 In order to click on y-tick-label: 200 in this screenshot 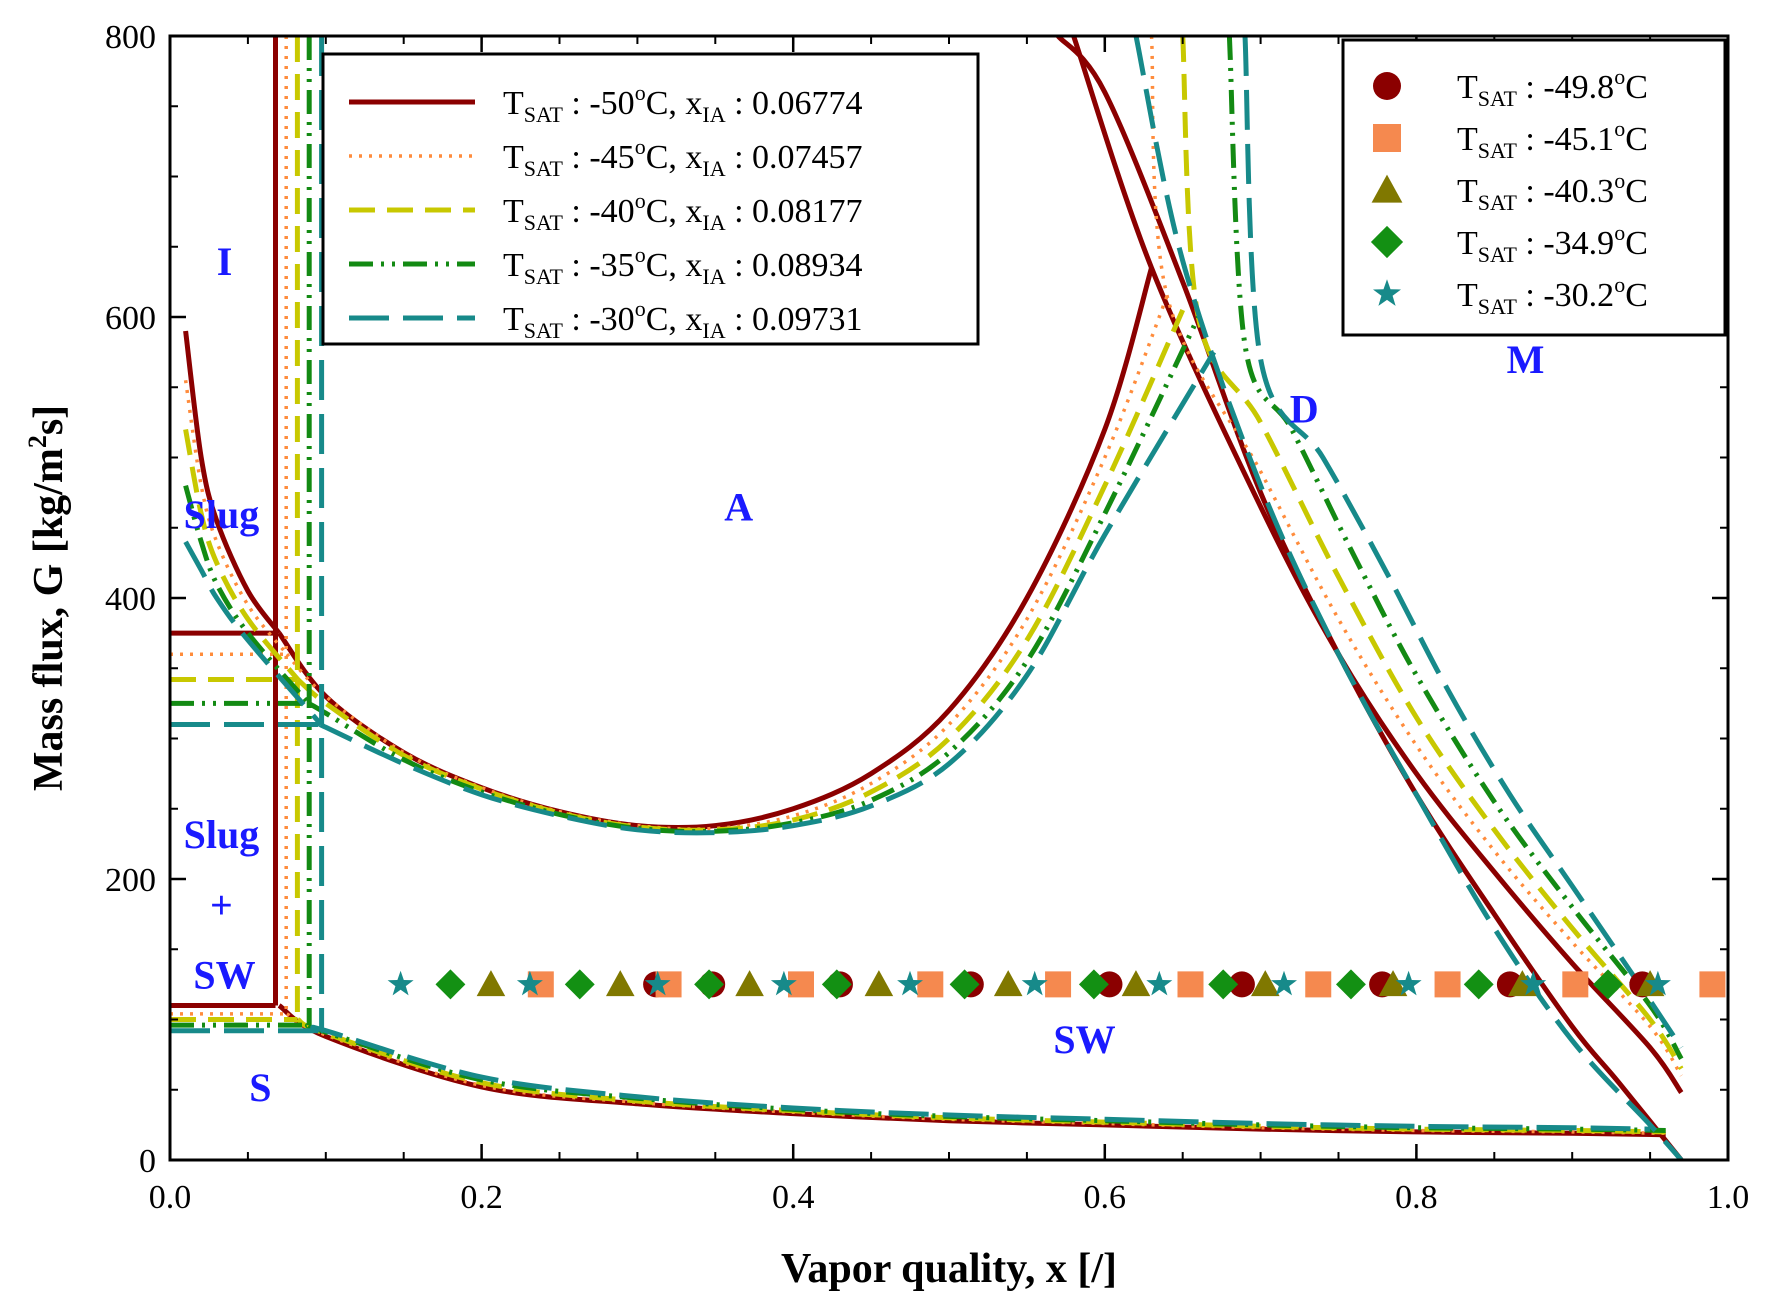, I will do `click(130, 880)`.